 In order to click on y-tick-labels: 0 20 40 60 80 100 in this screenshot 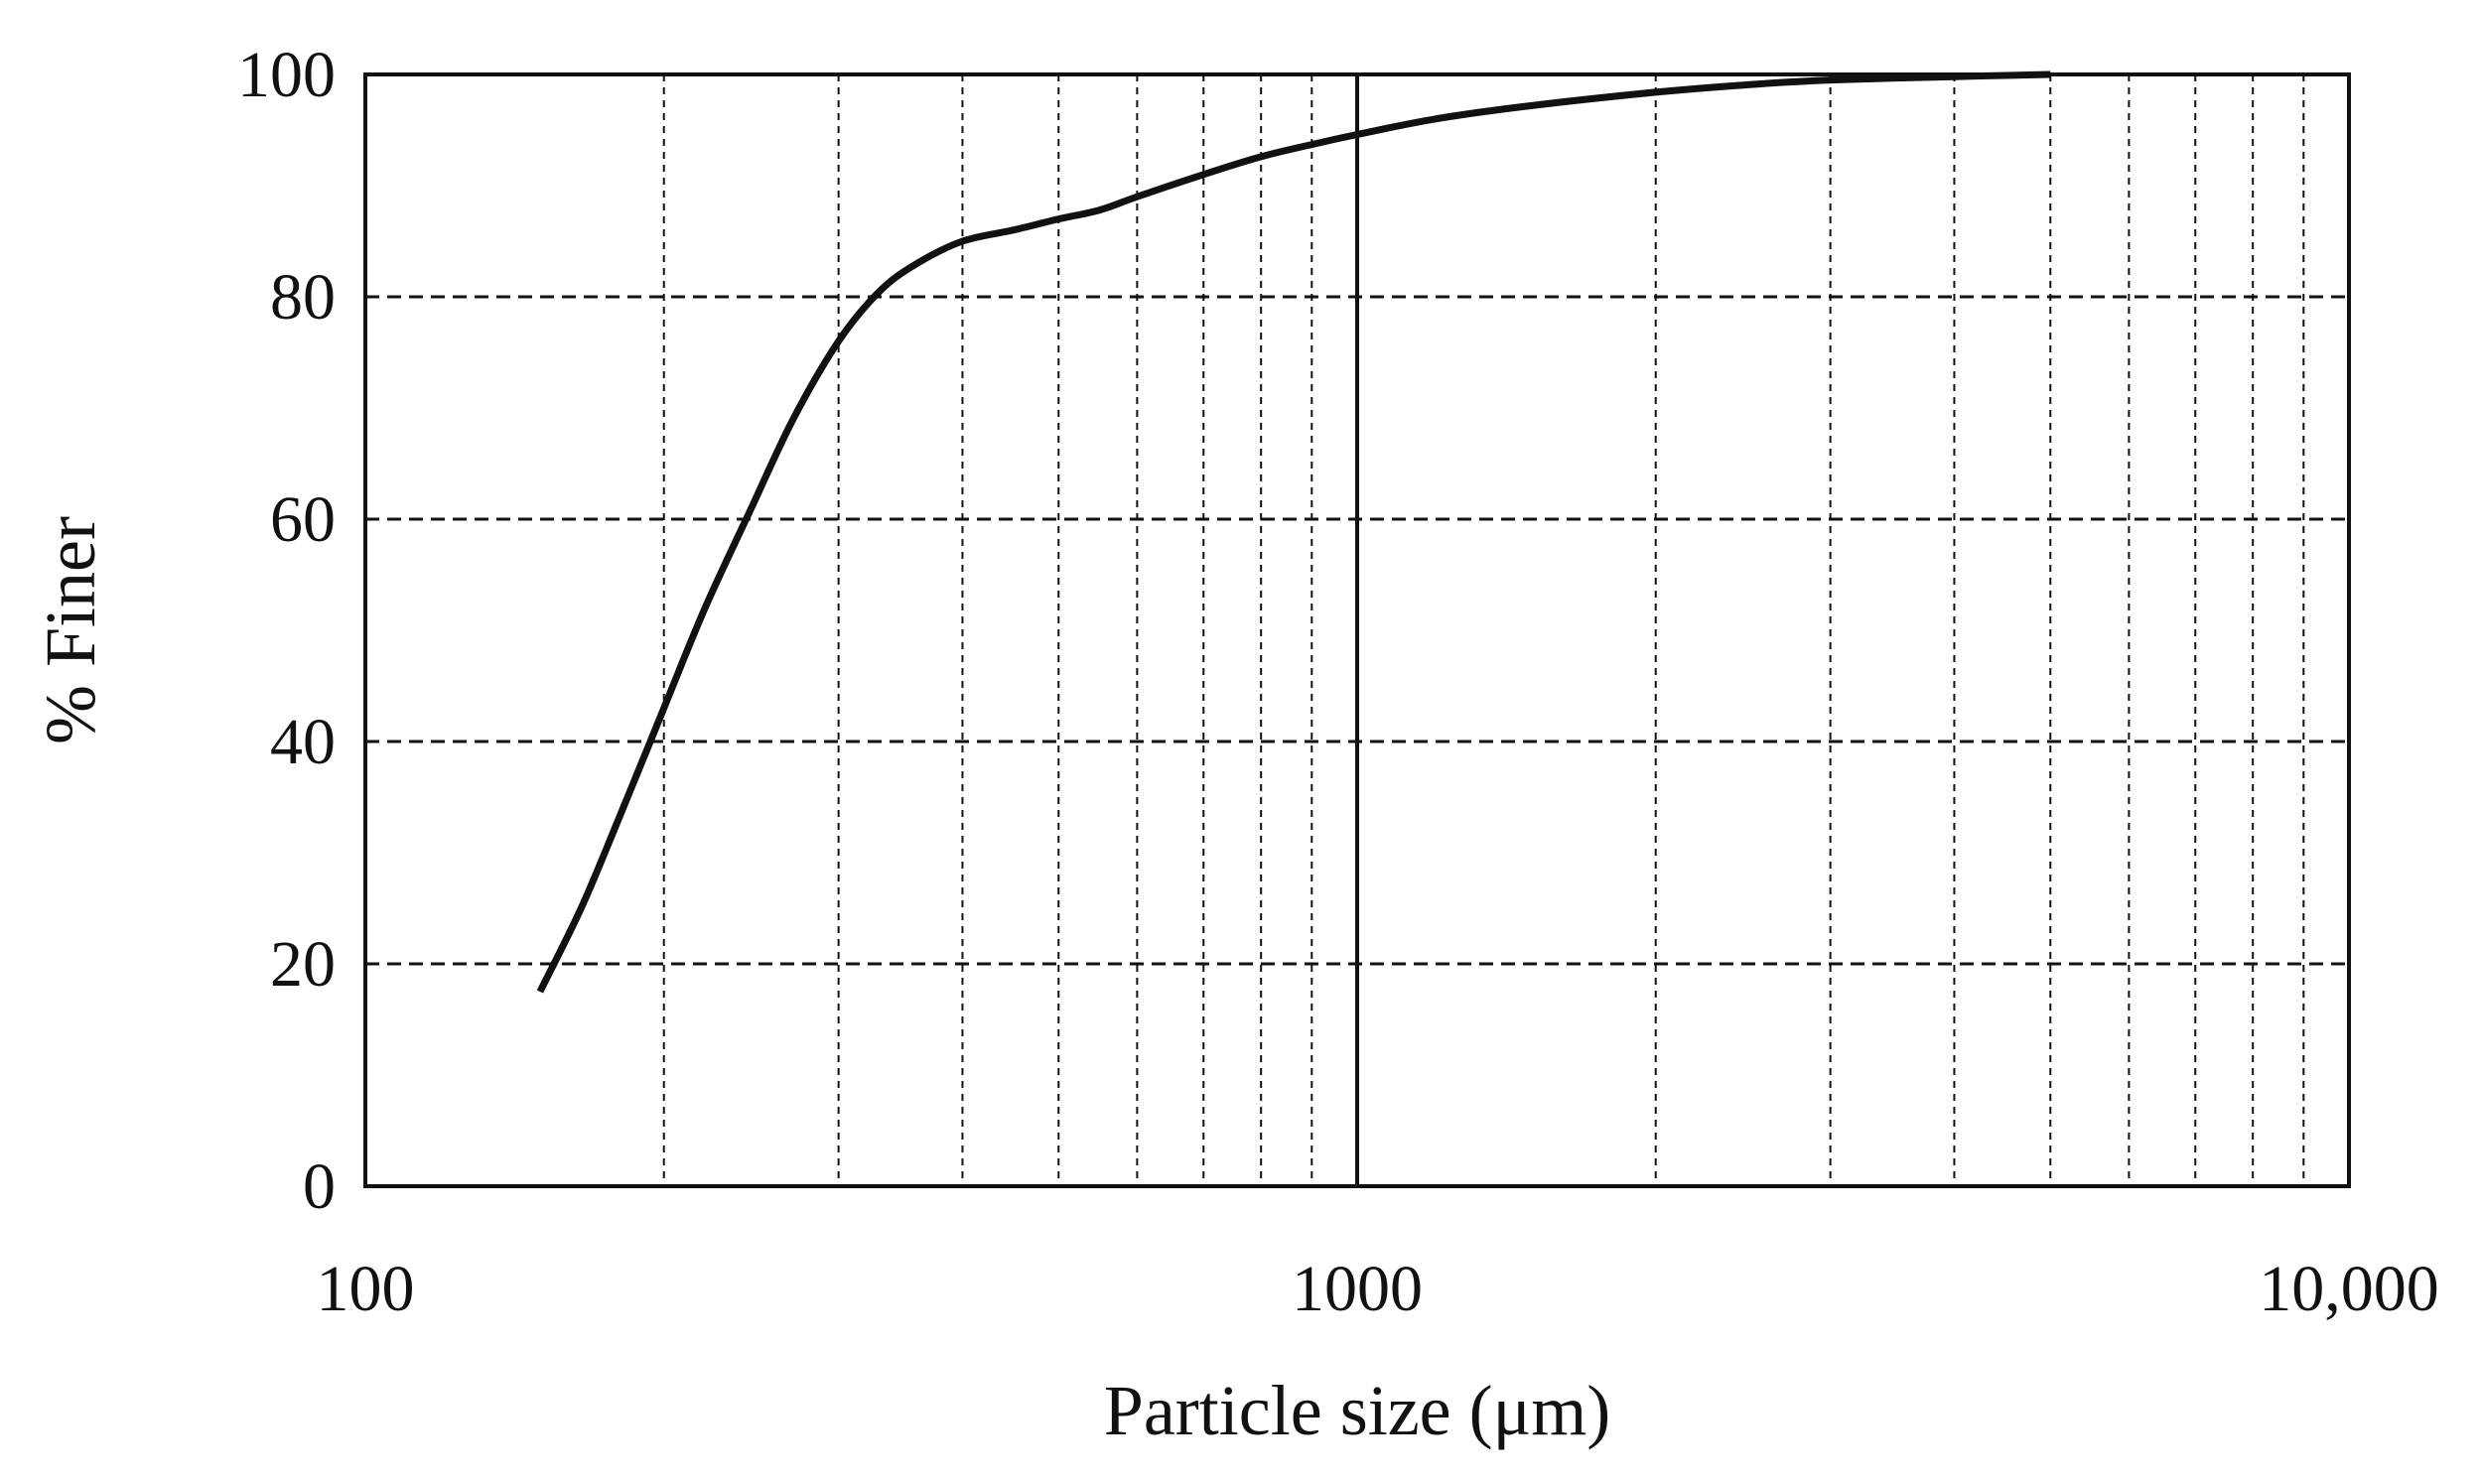, I will do `click(286, 631)`.